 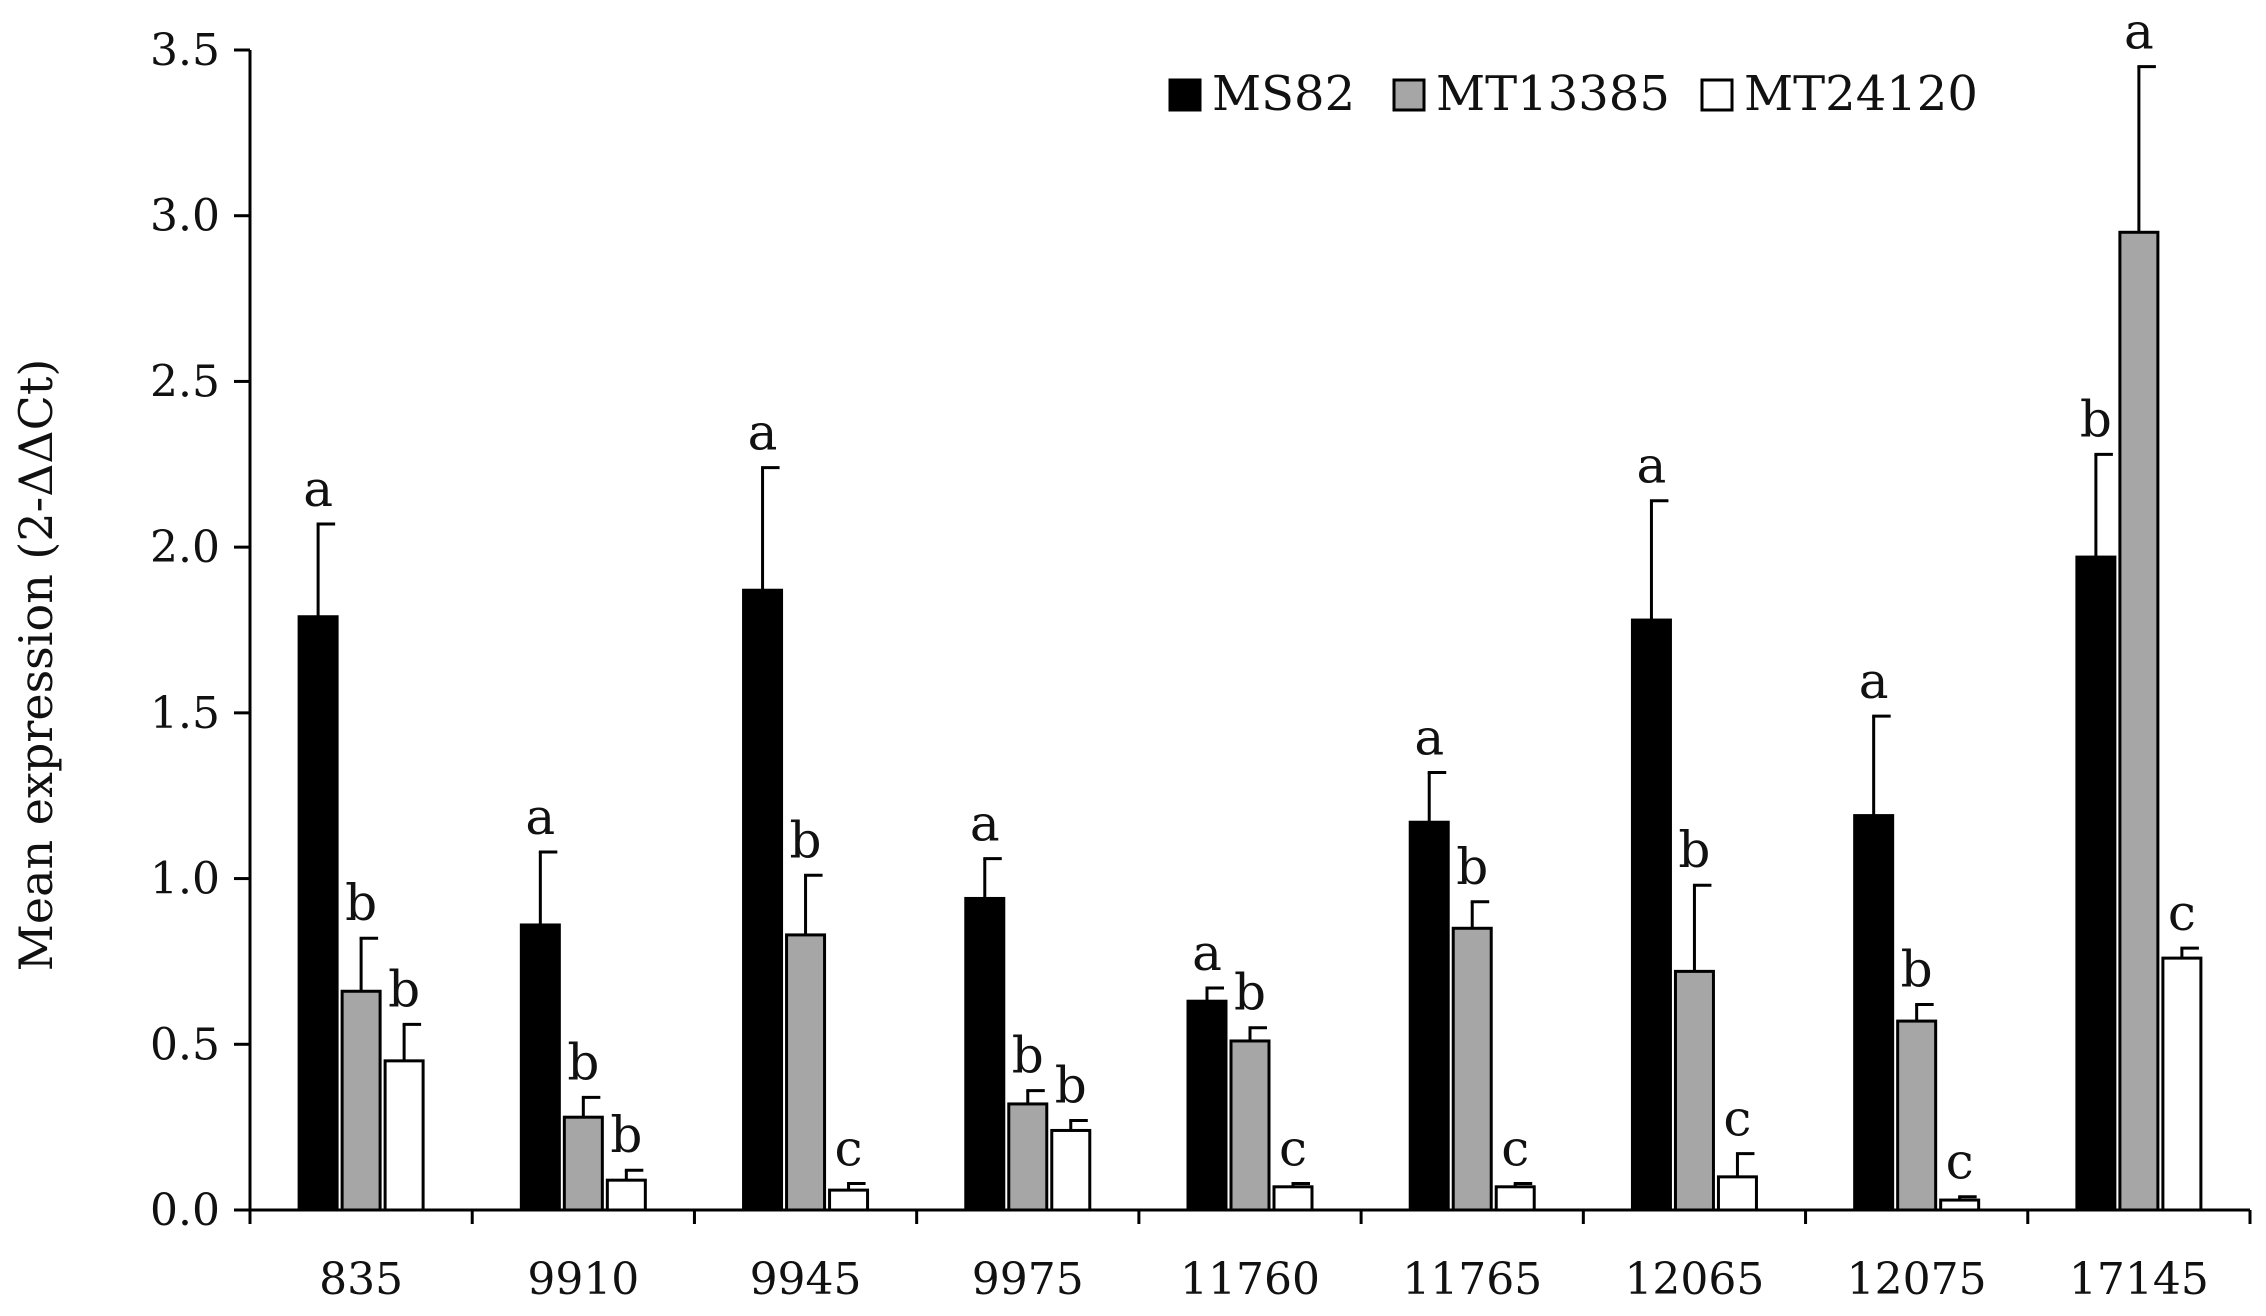 I want to click on legend-label: MT13385, so click(x=1553, y=94).